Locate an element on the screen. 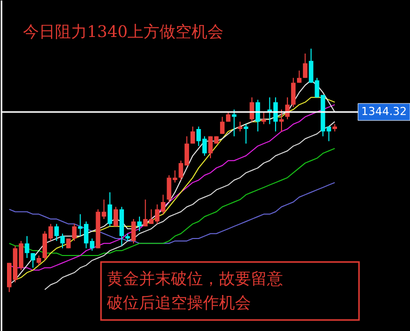  text: 1344.32 is located at coordinates (384, 111).